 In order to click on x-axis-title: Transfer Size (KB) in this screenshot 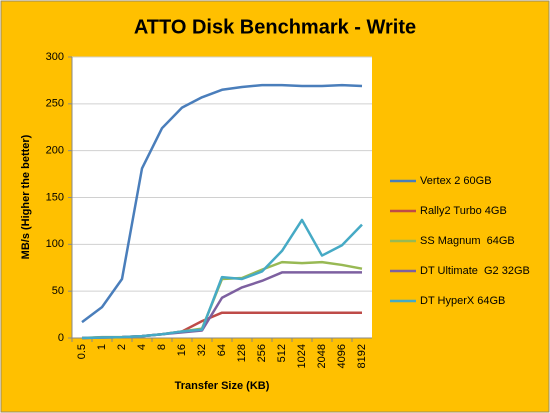, I will do `click(222, 386)`.